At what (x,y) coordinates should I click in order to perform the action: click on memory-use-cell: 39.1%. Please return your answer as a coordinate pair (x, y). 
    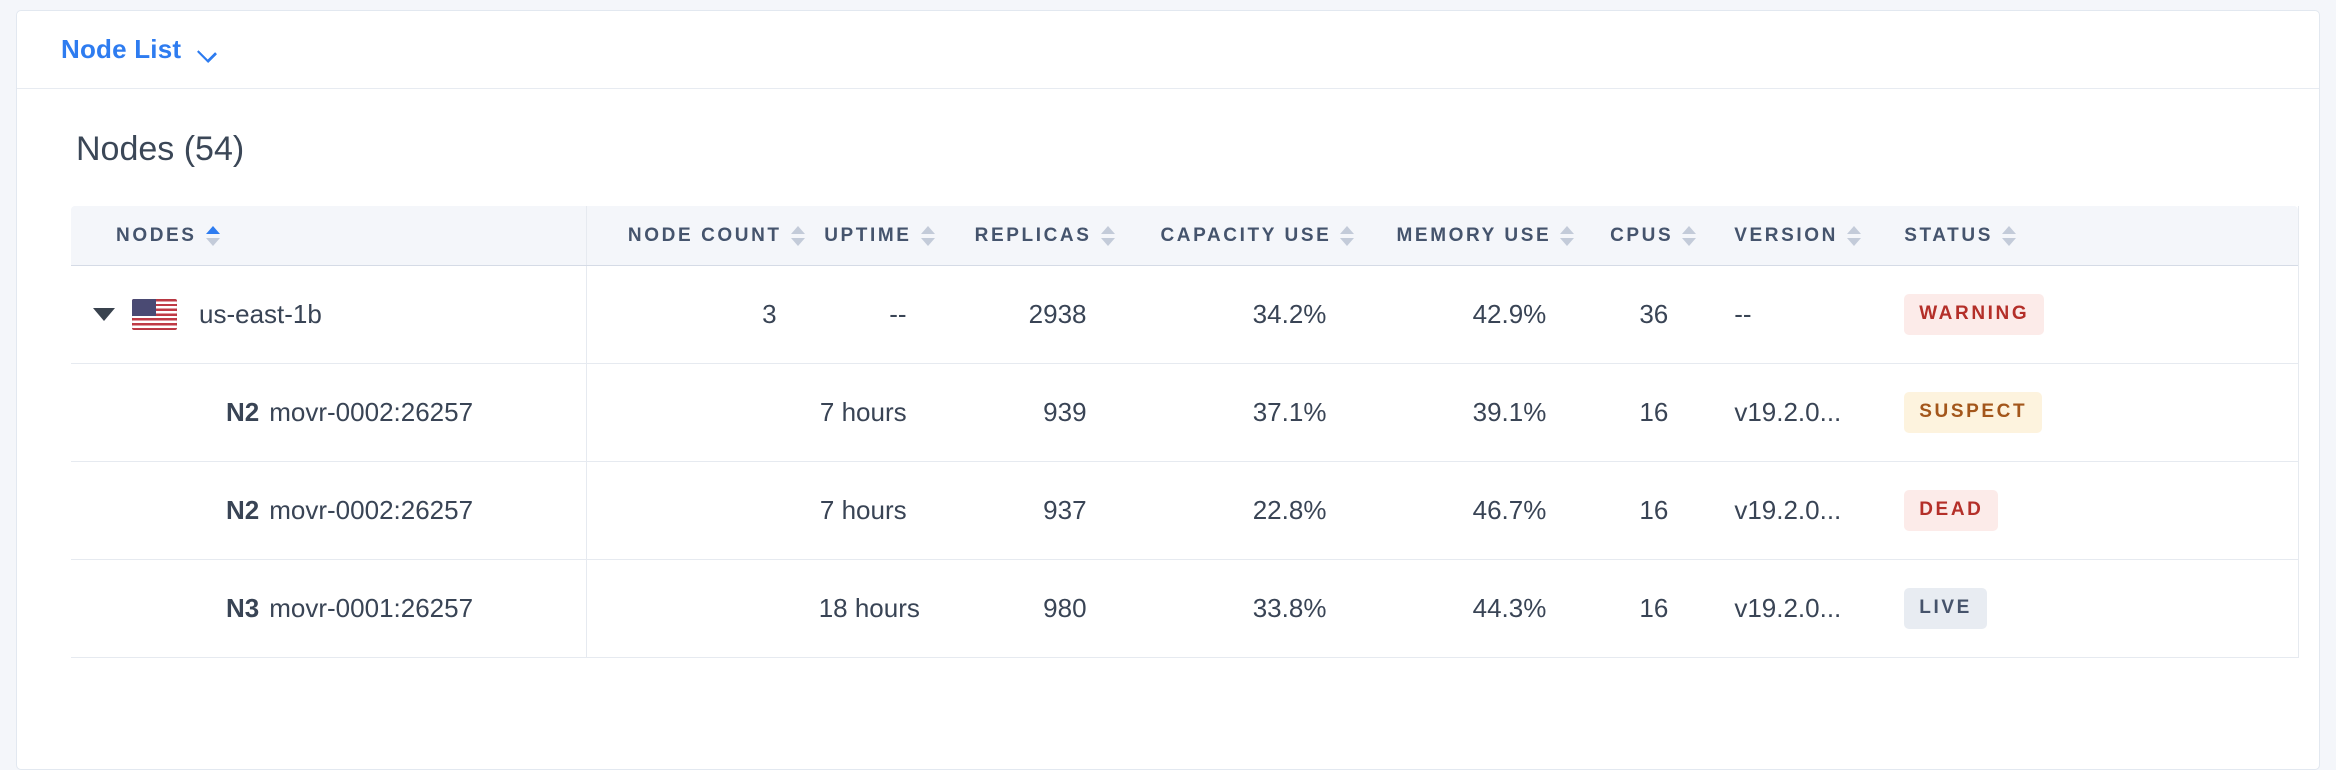
    Looking at the image, I should click on (1509, 412).